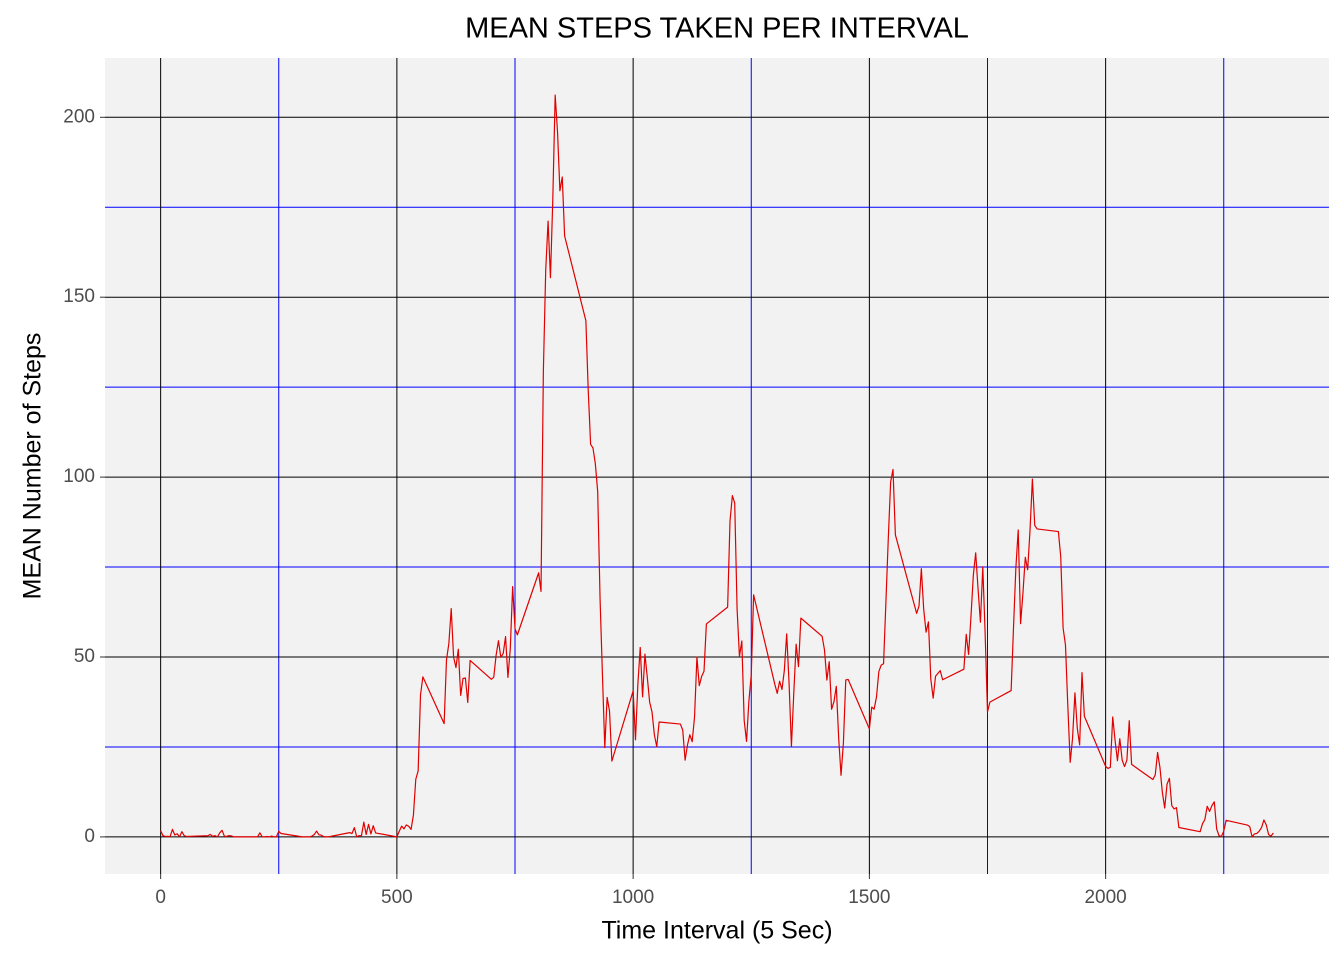  What do you see at coordinates (869, 897) in the screenshot?
I see `x-tick-label: 1500` at bounding box center [869, 897].